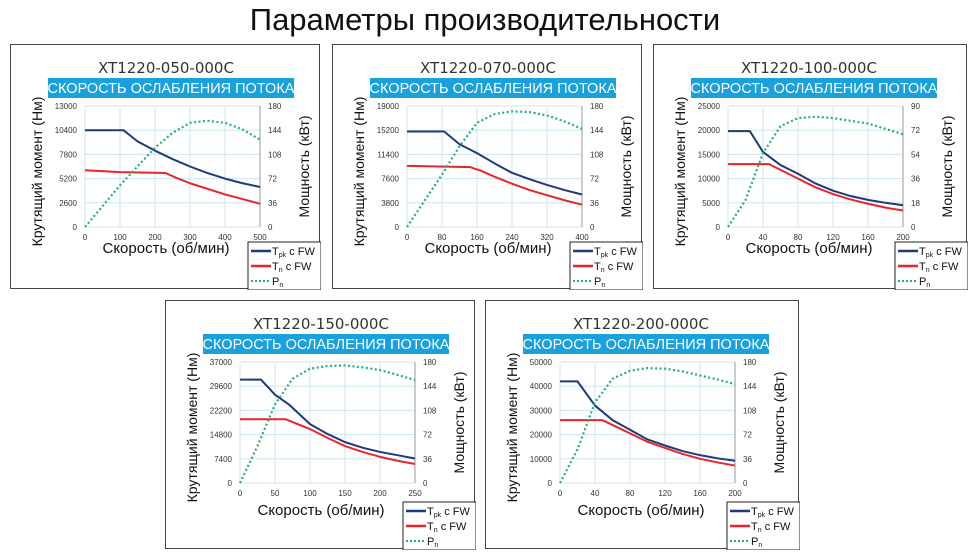 This screenshot has height=558, width=970. Describe the element at coordinates (700, 493) in the screenshot. I see `x-tick-label: 160` at that location.